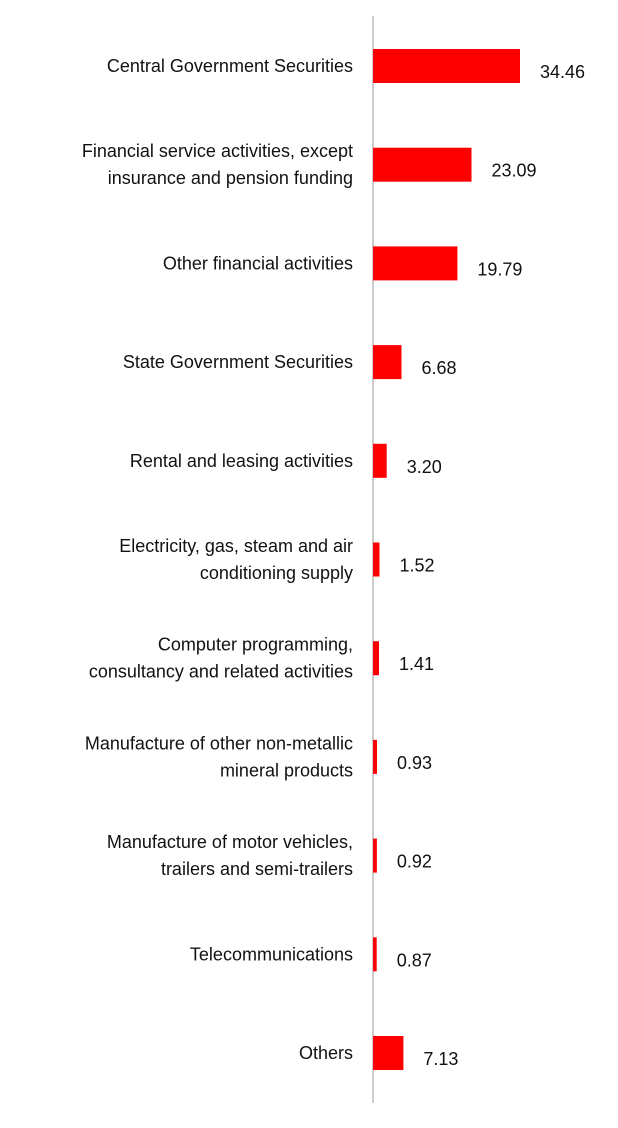  Describe the element at coordinates (414, 960) in the screenshot. I see `value-label: 0.87` at that location.